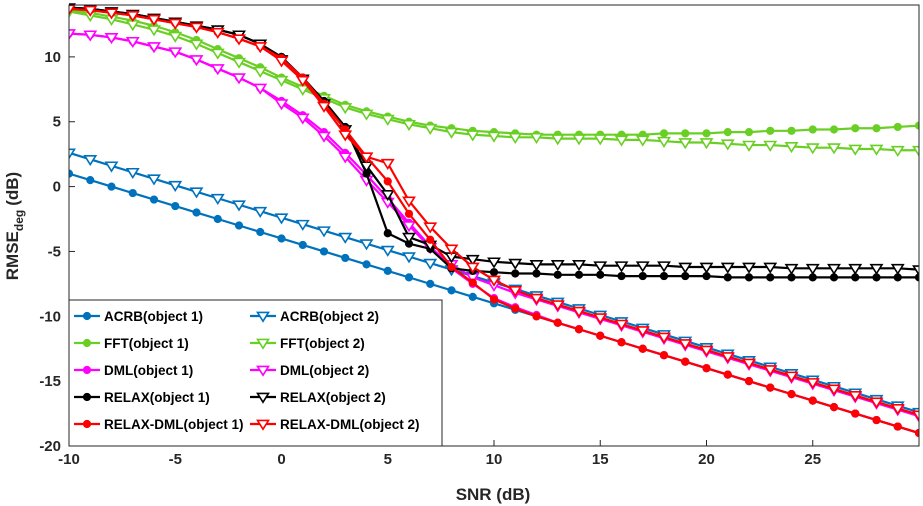 This screenshot has height=506, width=923. I want to click on y-tick-label: 0, so click(57, 187).